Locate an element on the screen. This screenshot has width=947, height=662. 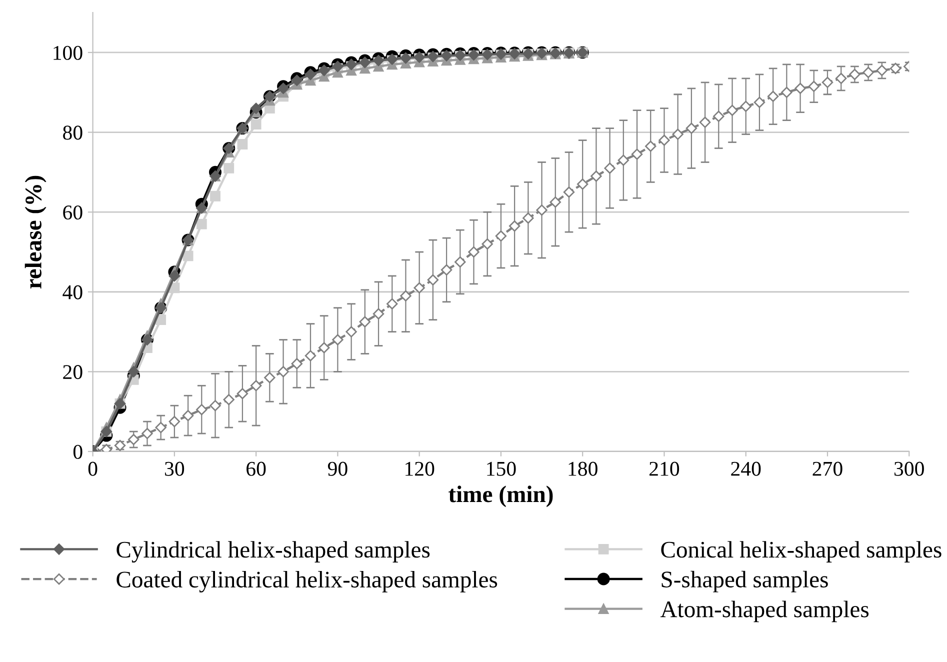
x-tick-label: 150 is located at coordinates (501, 469).